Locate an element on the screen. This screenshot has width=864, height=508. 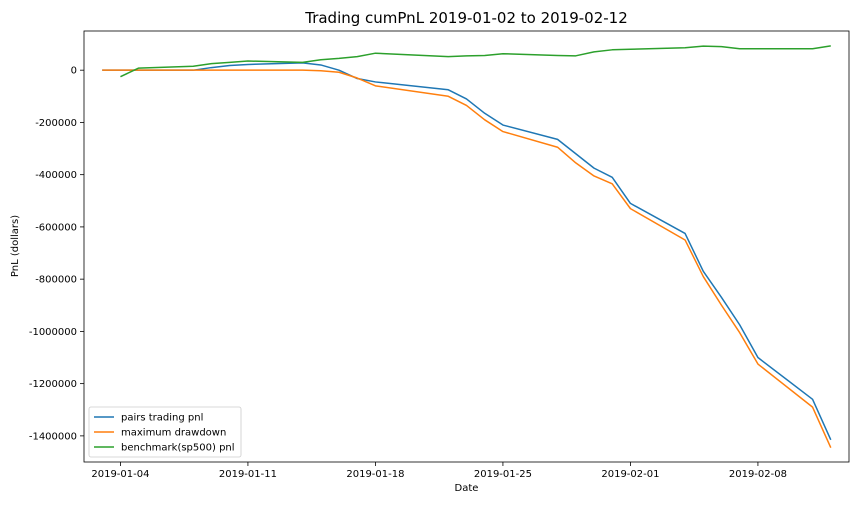
legend-label: maximum drawdown is located at coordinates (173, 433).